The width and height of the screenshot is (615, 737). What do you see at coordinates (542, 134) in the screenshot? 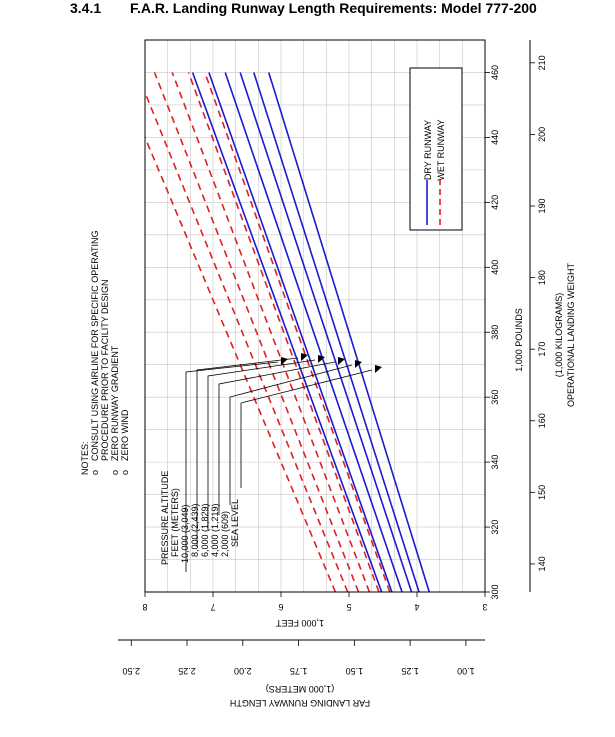
I see `kg-tick-label: 200` at bounding box center [542, 134].